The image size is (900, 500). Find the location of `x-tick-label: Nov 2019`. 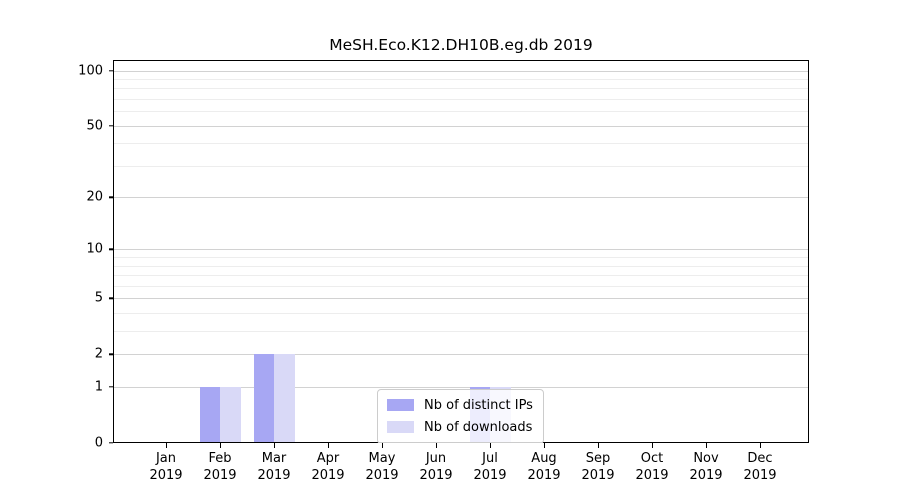

x-tick-label: Nov 2019 is located at coordinates (706, 467).